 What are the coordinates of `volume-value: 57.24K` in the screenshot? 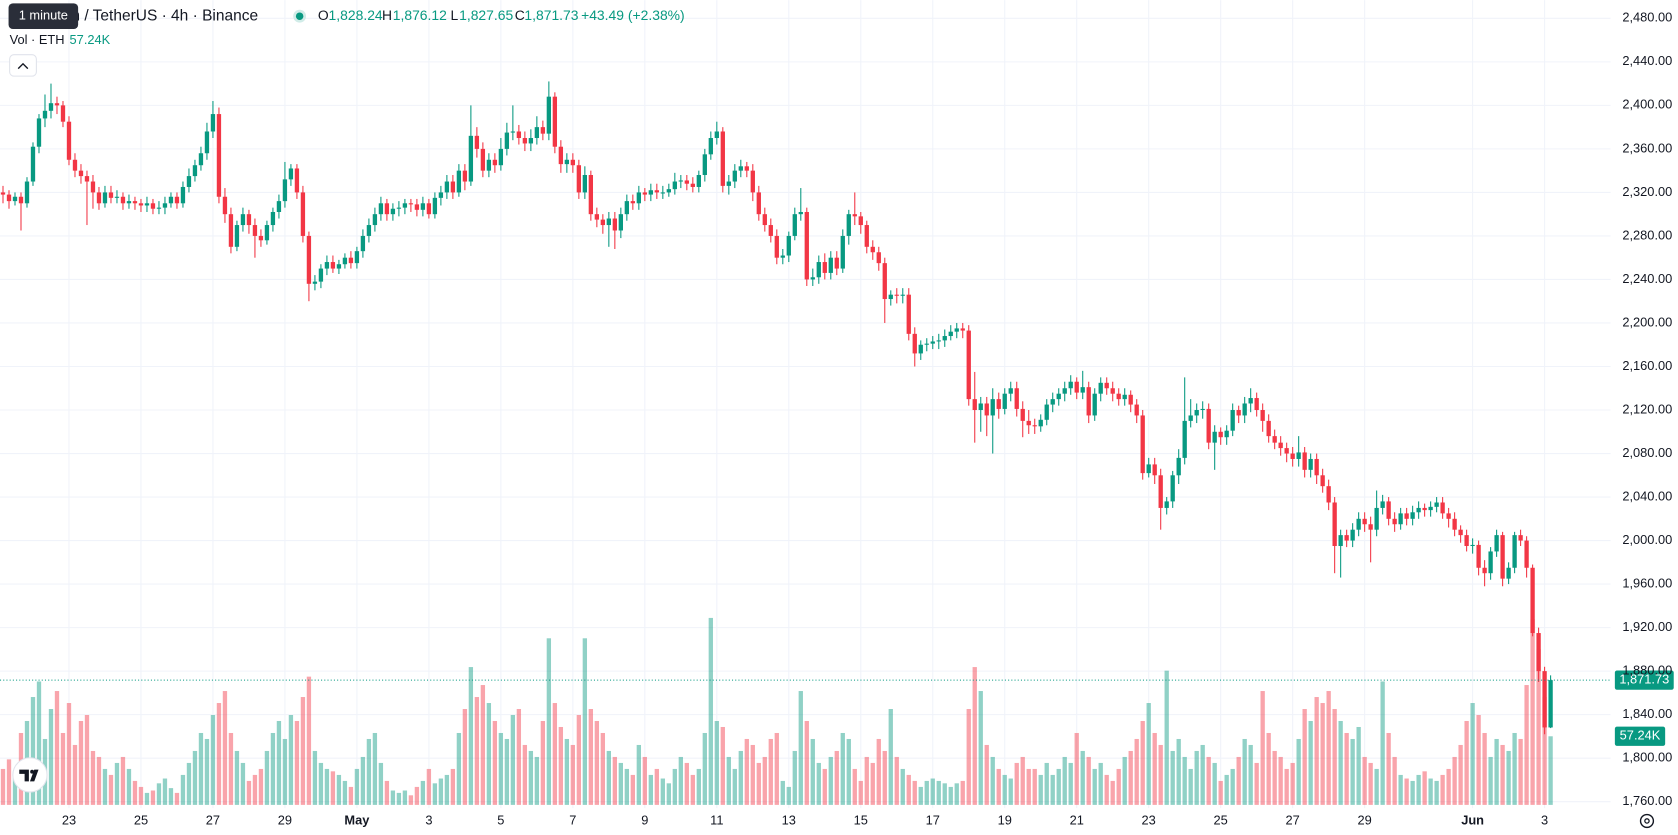 It's located at (90, 39).